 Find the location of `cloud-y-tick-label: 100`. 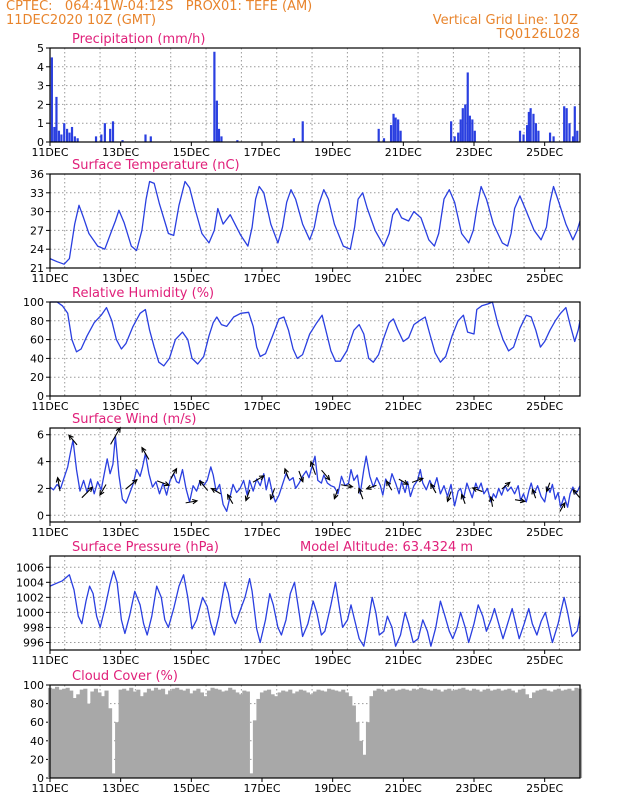

cloud-y-tick-label: 100 is located at coordinates (33, 685).